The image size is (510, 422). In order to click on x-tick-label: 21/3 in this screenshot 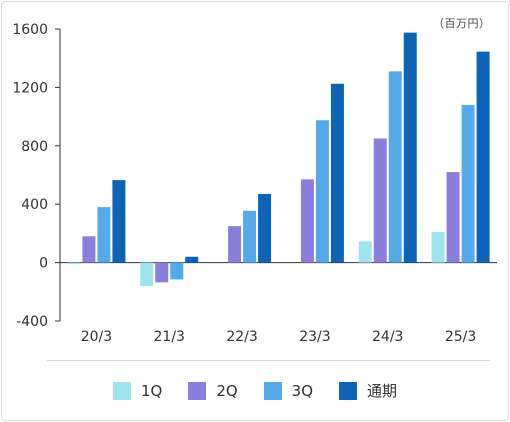, I will do `click(169, 337)`.